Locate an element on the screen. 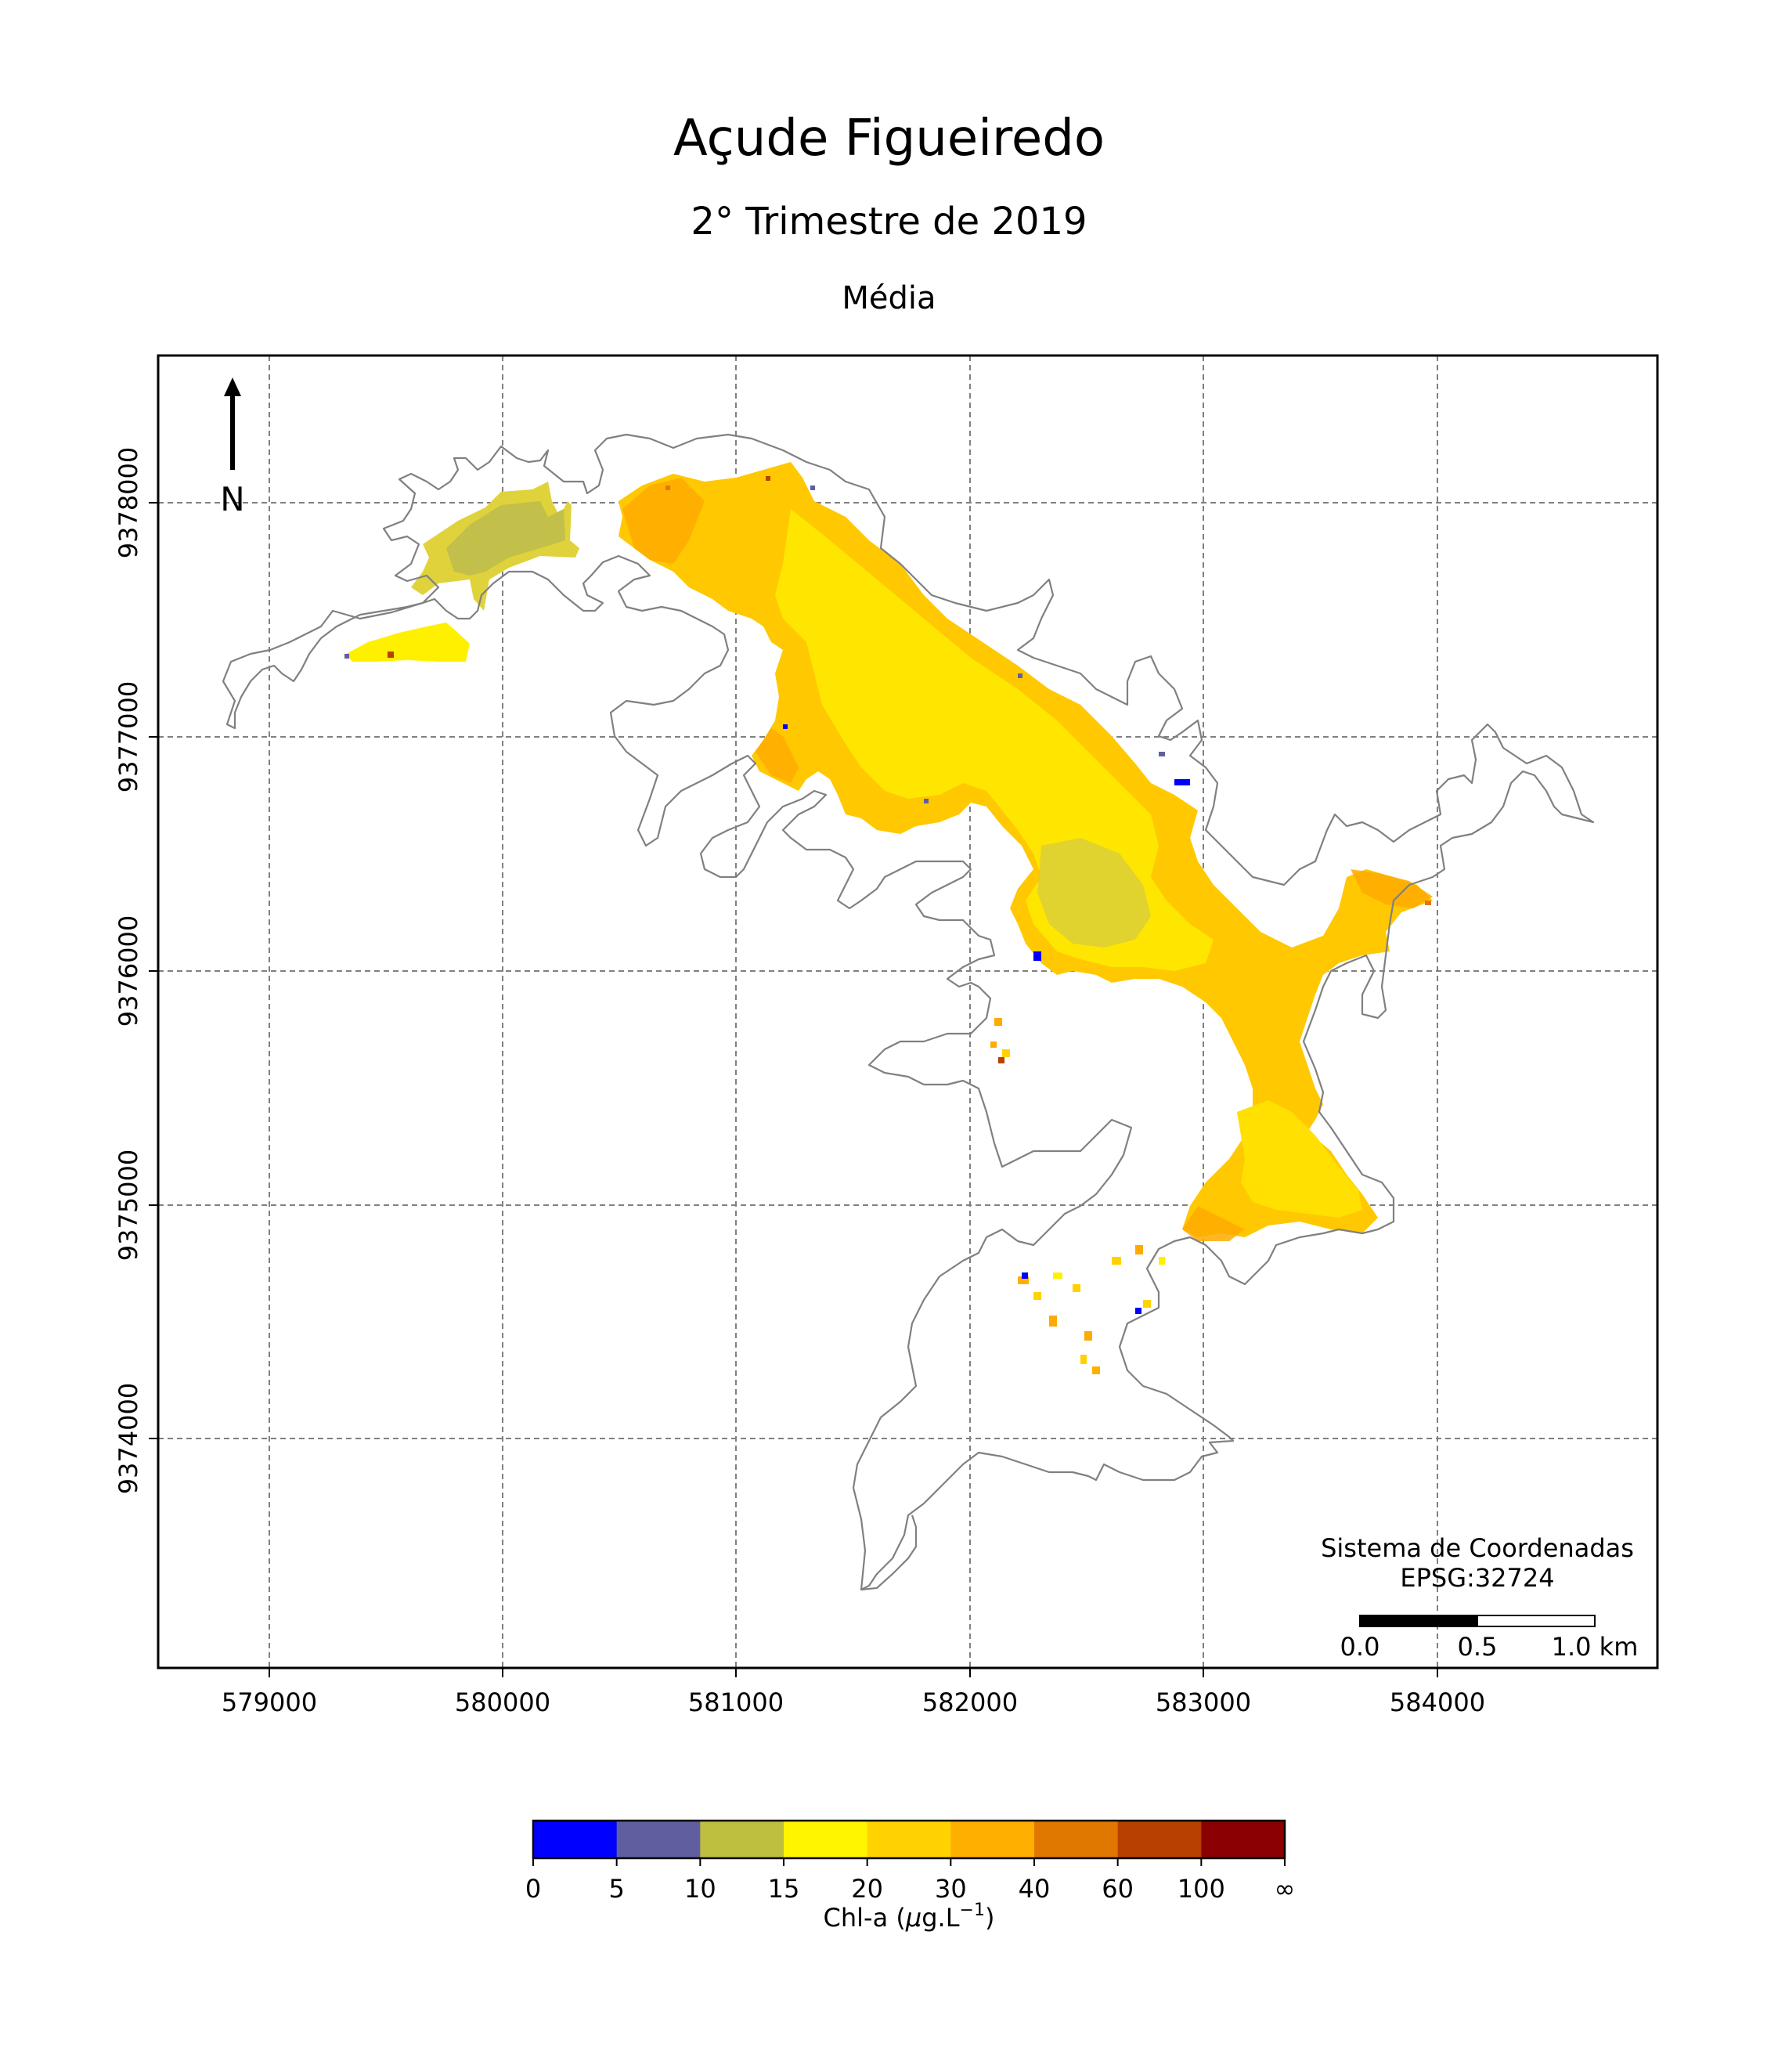  raster-high-value-pixels is located at coordinates (909, 690).